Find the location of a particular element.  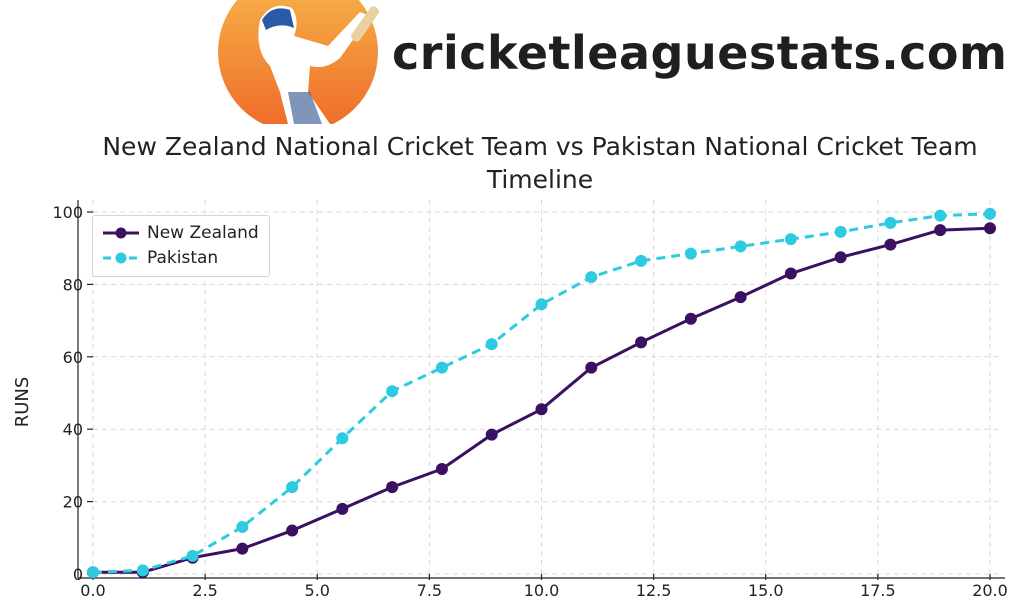

x-tick-label: 5.0 is located at coordinates (317, 589).